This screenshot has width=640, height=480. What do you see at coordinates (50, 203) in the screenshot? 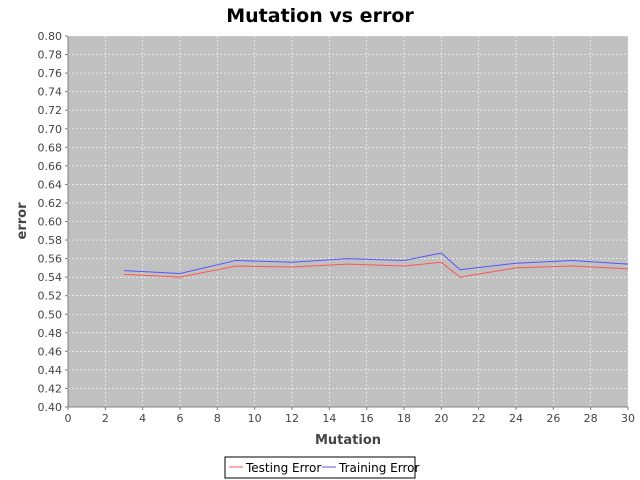
I see `y-tick-label: 0.62` at bounding box center [50, 203].